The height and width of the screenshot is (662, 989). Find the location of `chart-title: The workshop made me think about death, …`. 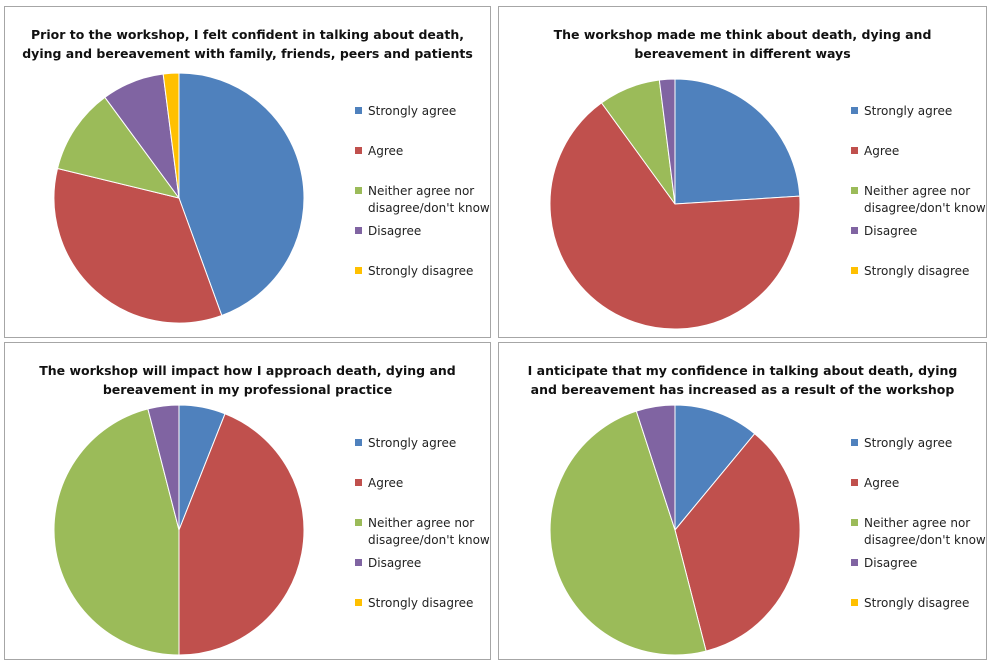

chart-title: The workshop made me think about death, … is located at coordinates (742, 44).